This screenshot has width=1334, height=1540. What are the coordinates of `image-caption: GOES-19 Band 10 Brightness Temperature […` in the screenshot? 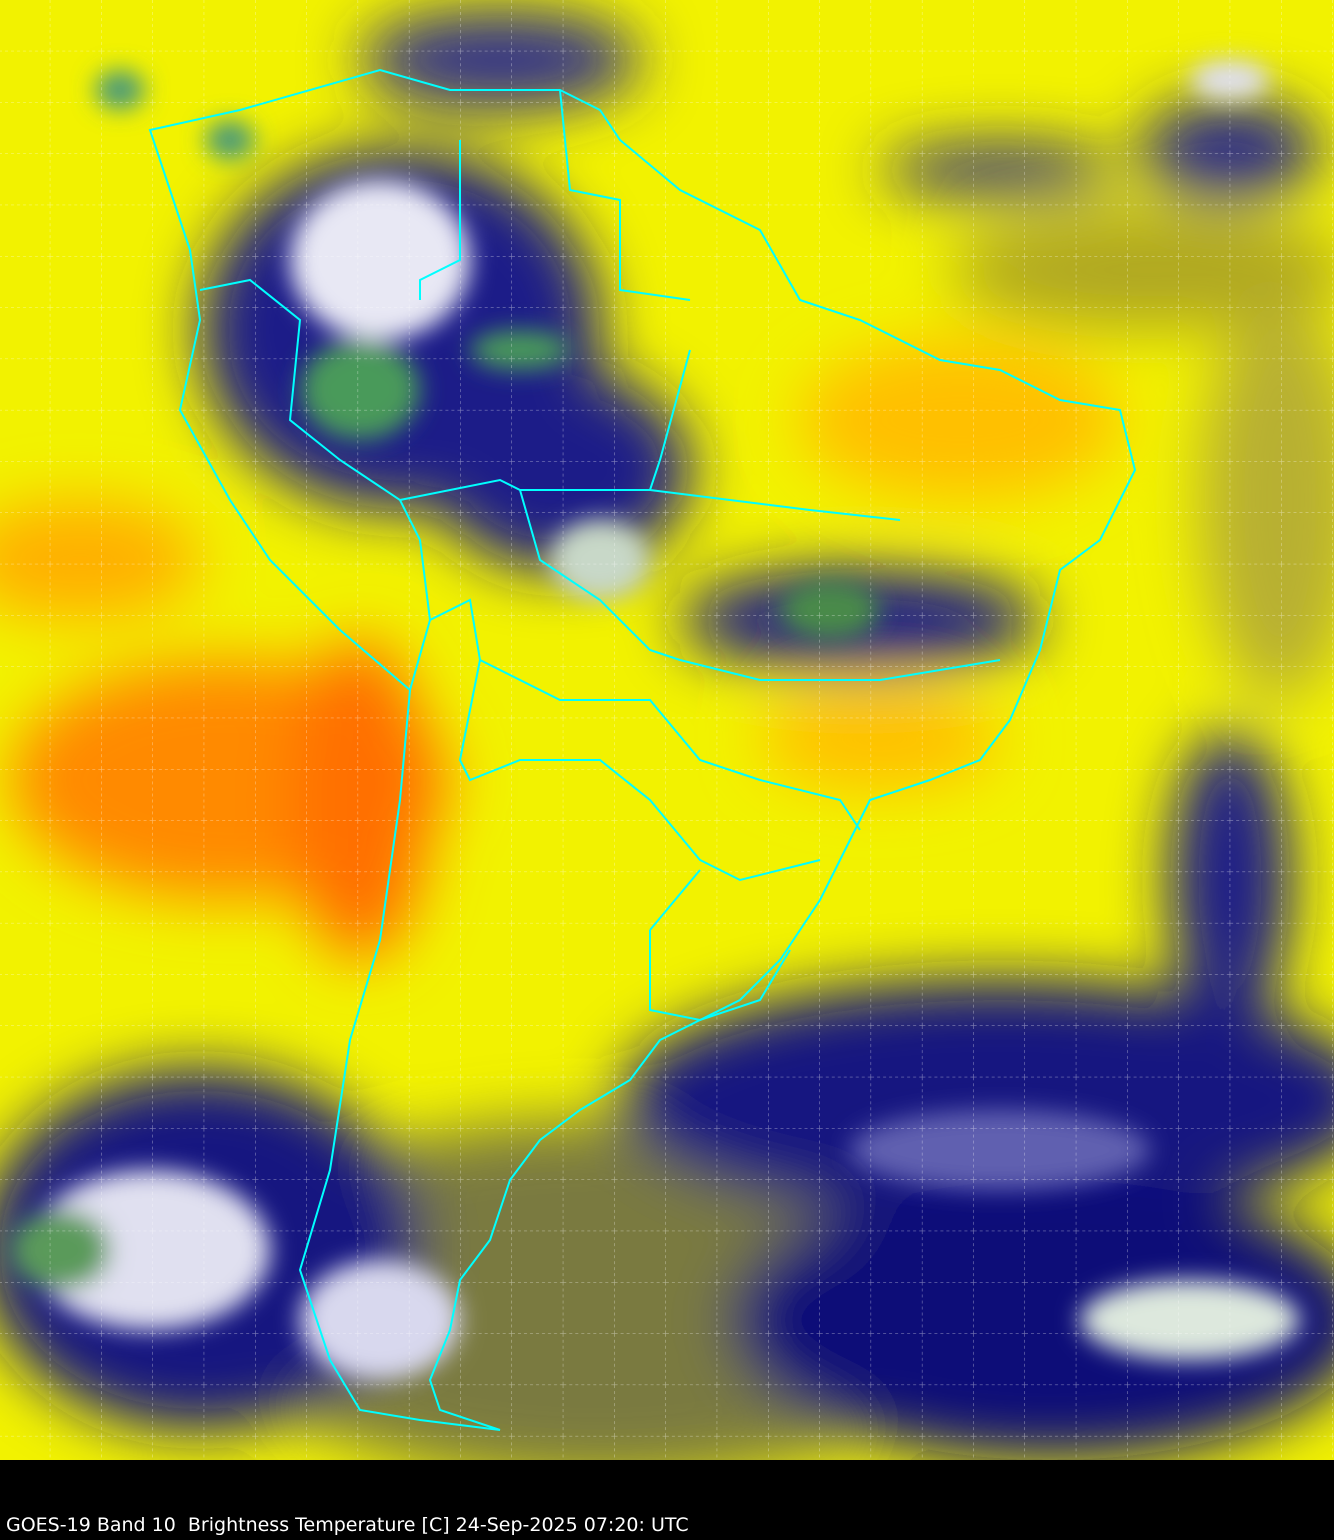 It's located at (347, 1525).